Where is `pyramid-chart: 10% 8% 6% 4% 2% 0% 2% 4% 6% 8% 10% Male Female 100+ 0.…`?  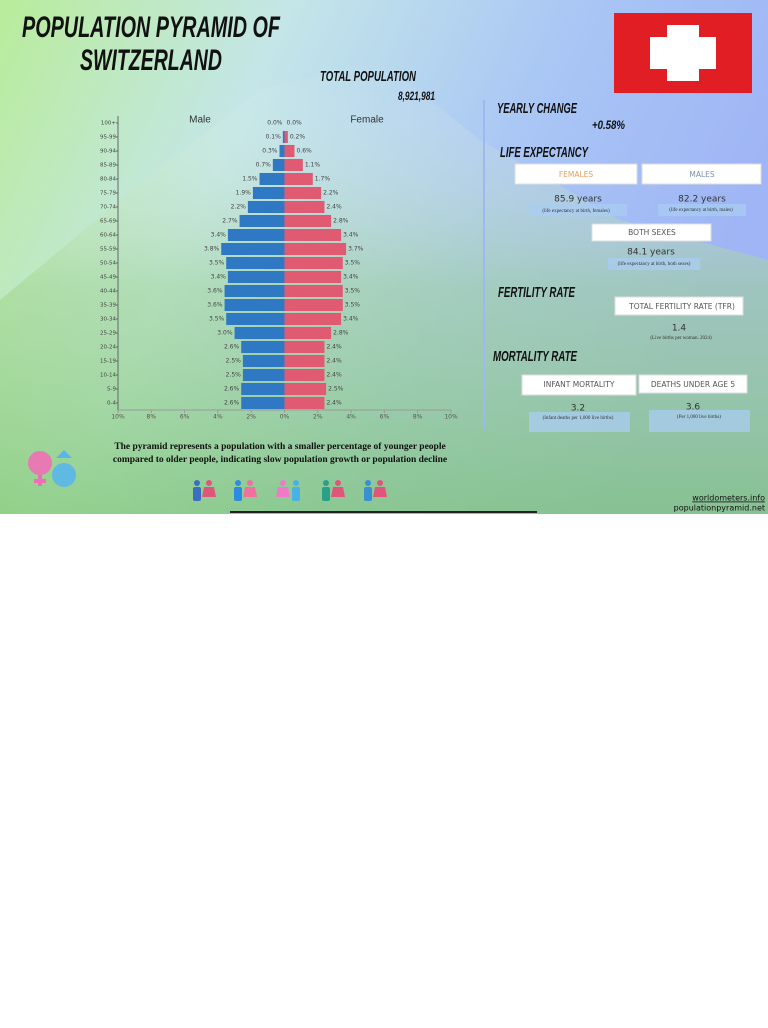 pyramid-chart: 10% 8% 6% 4% 2% 0% 2% 4% 6% 8% 10% Male Female 100+ 0.… is located at coordinates (279, 268).